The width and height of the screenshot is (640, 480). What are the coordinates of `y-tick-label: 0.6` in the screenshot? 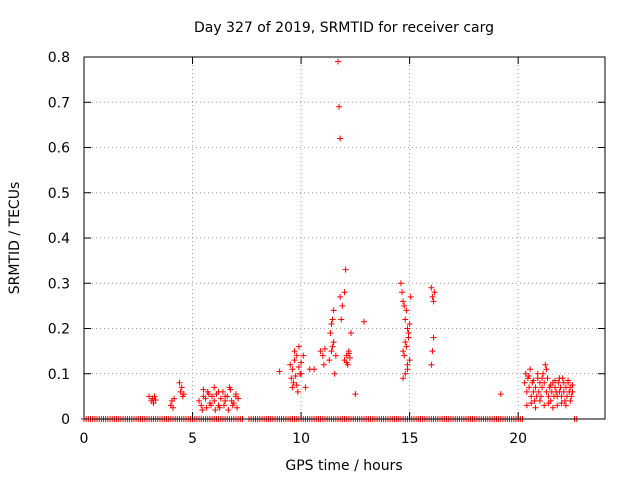 It's located at (59, 149).